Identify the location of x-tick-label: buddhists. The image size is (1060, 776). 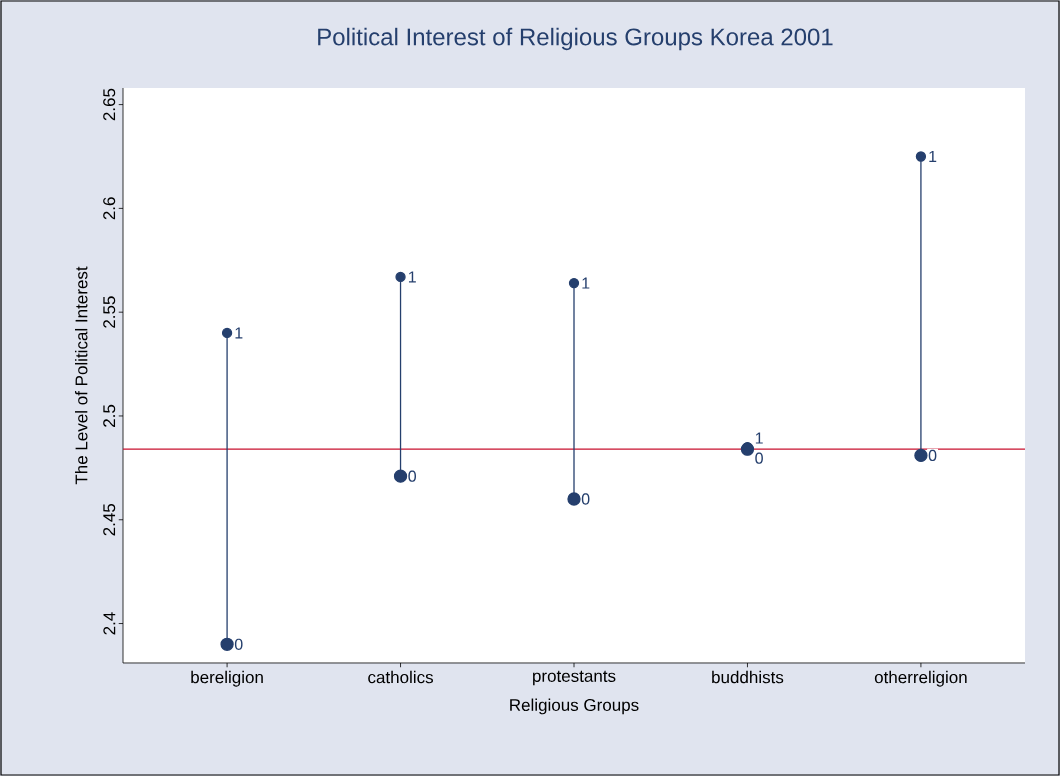
(748, 677).